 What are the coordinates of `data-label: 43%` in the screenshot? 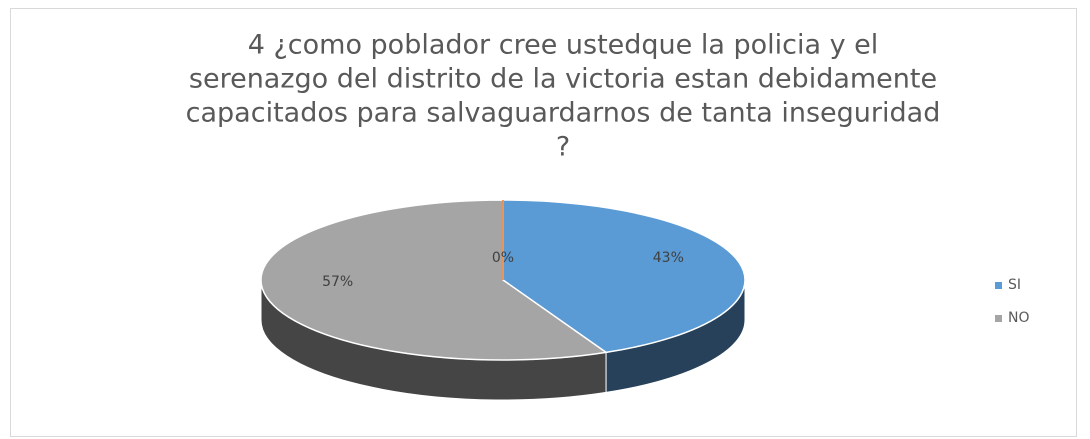 It's located at (668, 258).